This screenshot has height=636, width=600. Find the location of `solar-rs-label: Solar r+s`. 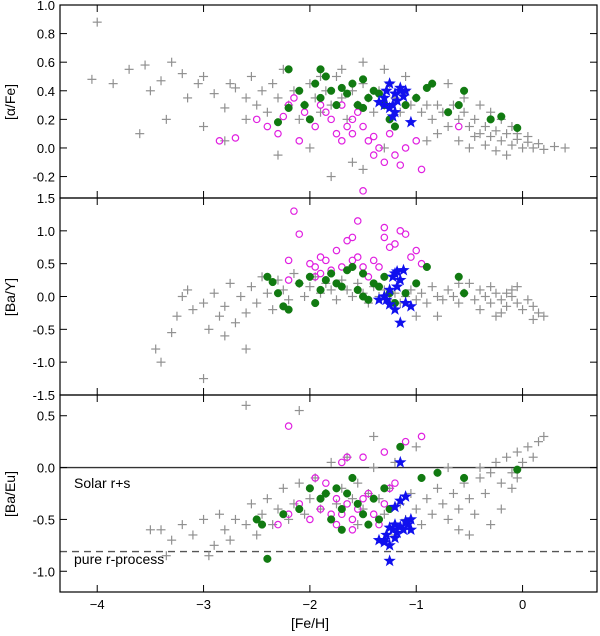

solar-rs-label: Solar r+s is located at coordinates (102, 483).